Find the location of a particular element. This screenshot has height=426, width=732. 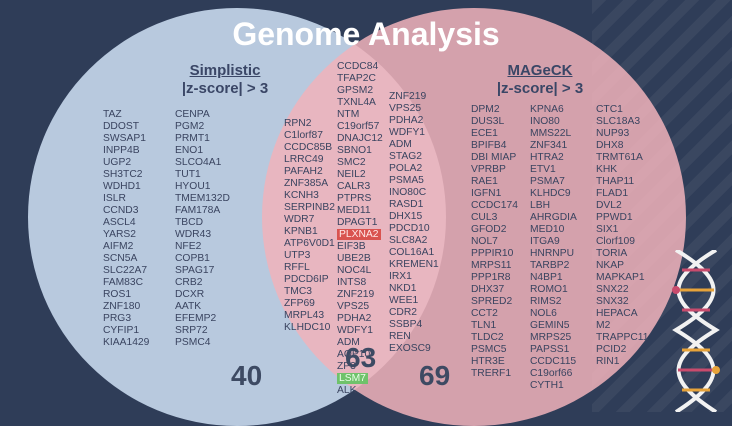

gene-item: DHX8 is located at coordinates (610, 145).